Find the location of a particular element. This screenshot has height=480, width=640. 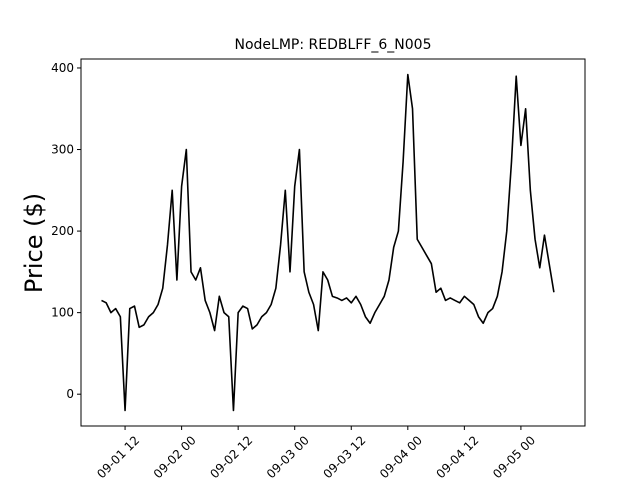

y-tick-label: 200 is located at coordinates (62, 231).